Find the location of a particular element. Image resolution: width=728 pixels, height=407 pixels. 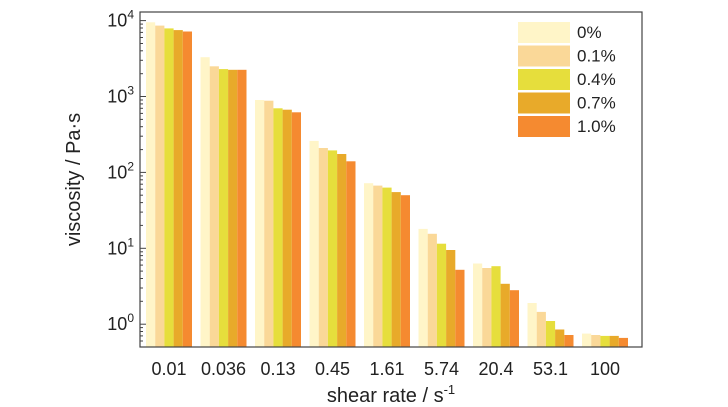

y-tick-exponent: 2 is located at coordinates (130, 166).